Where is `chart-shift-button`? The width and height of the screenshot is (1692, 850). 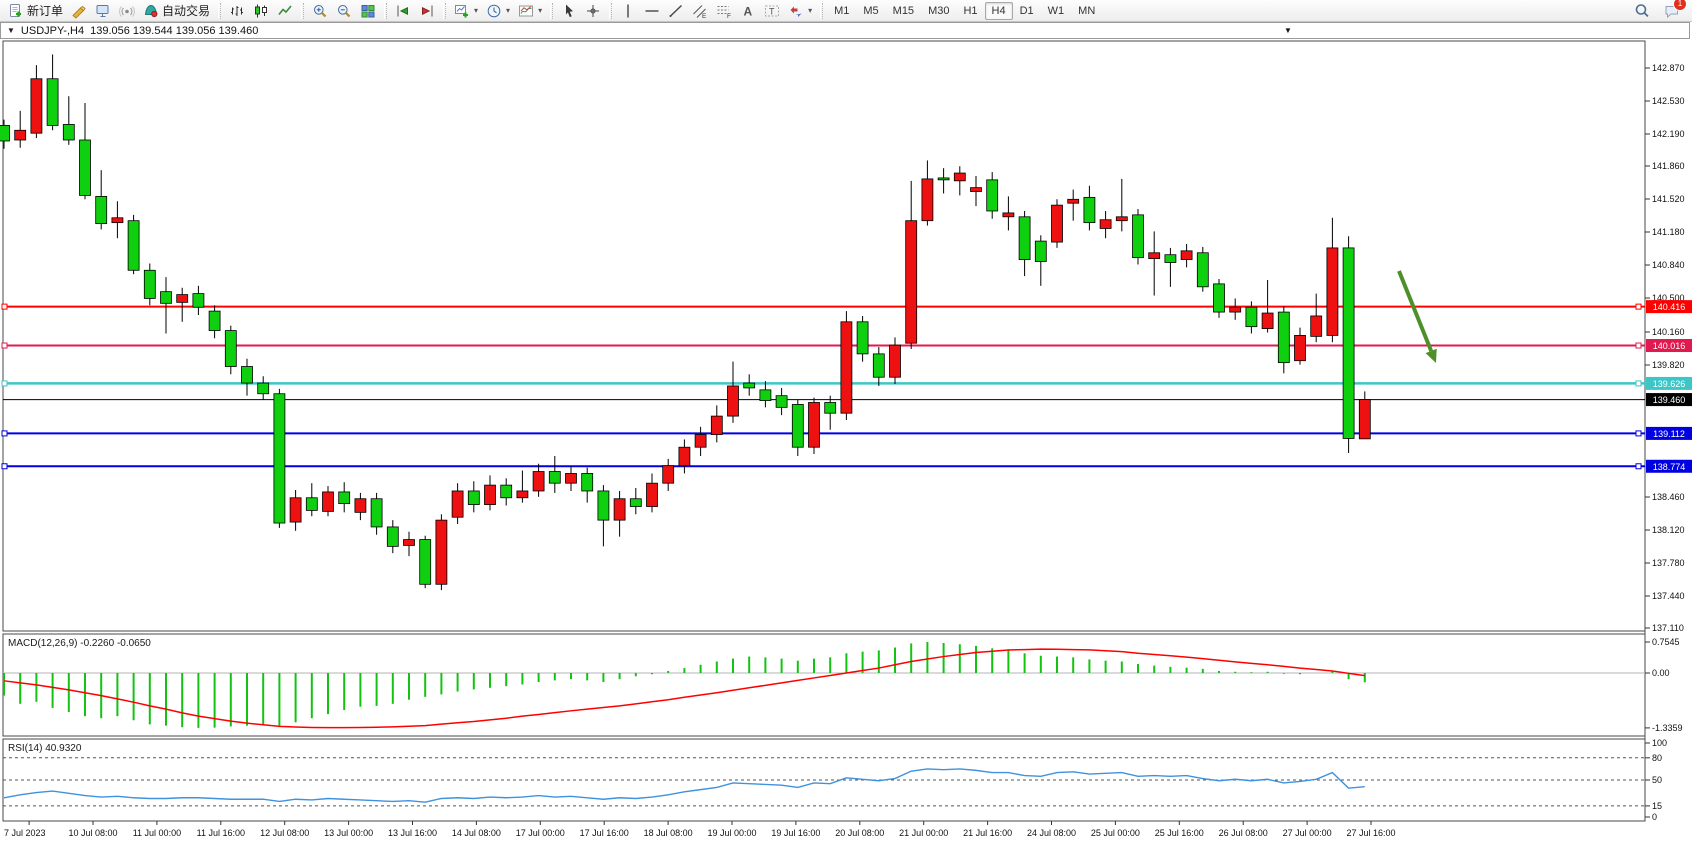 chart-shift-button is located at coordinates (427, 11).